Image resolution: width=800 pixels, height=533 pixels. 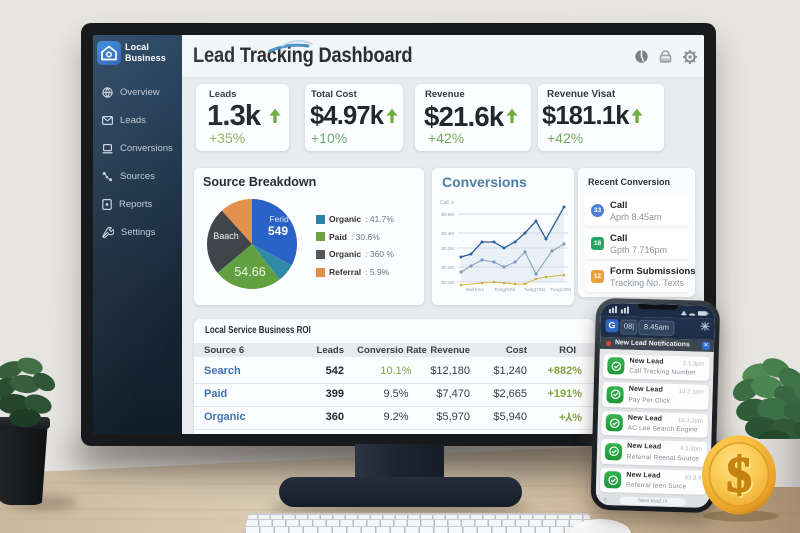 I want to click on svg-text: 549, so click(x=278, y=231).